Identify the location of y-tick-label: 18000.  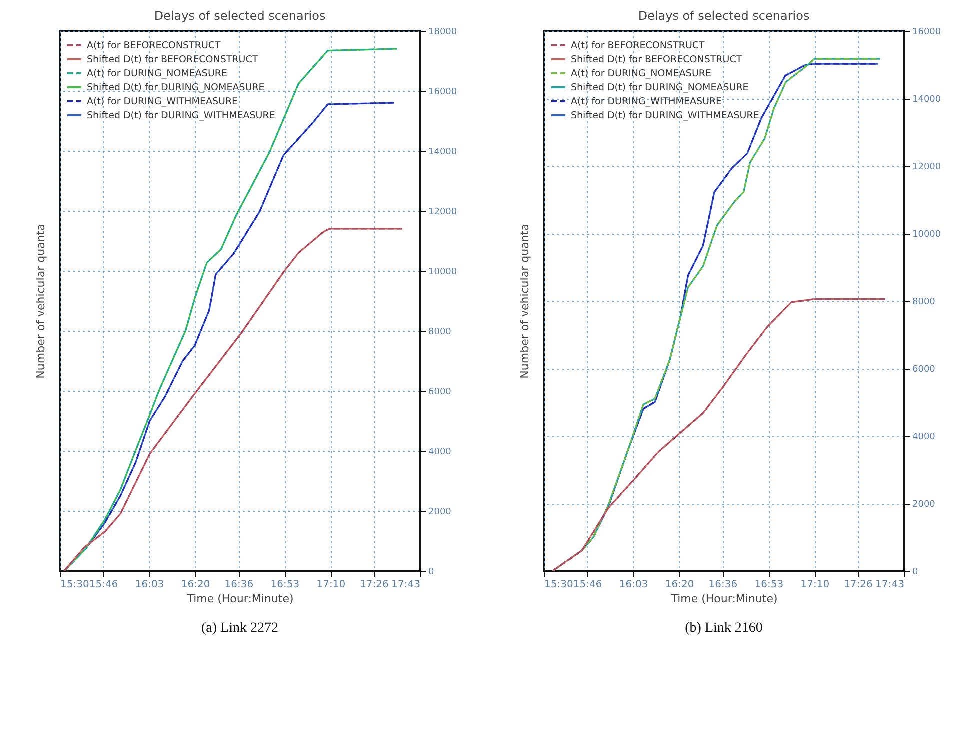
(443, 33).